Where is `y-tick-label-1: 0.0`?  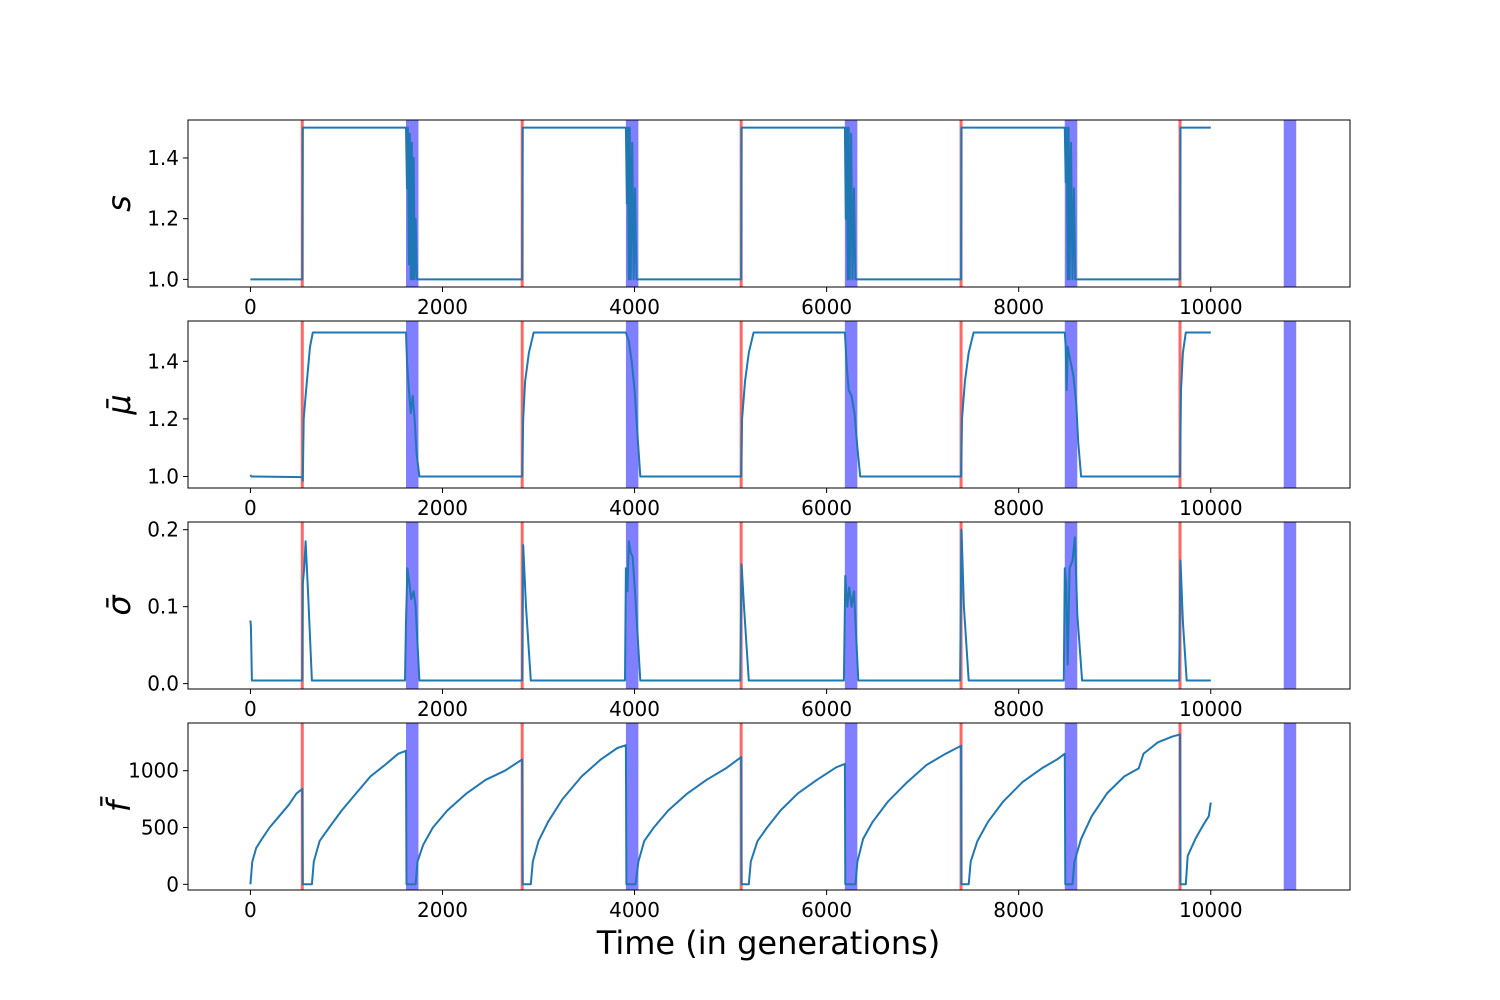
y-tick-label-1: 0.0 is located at coordinates (163, 684).